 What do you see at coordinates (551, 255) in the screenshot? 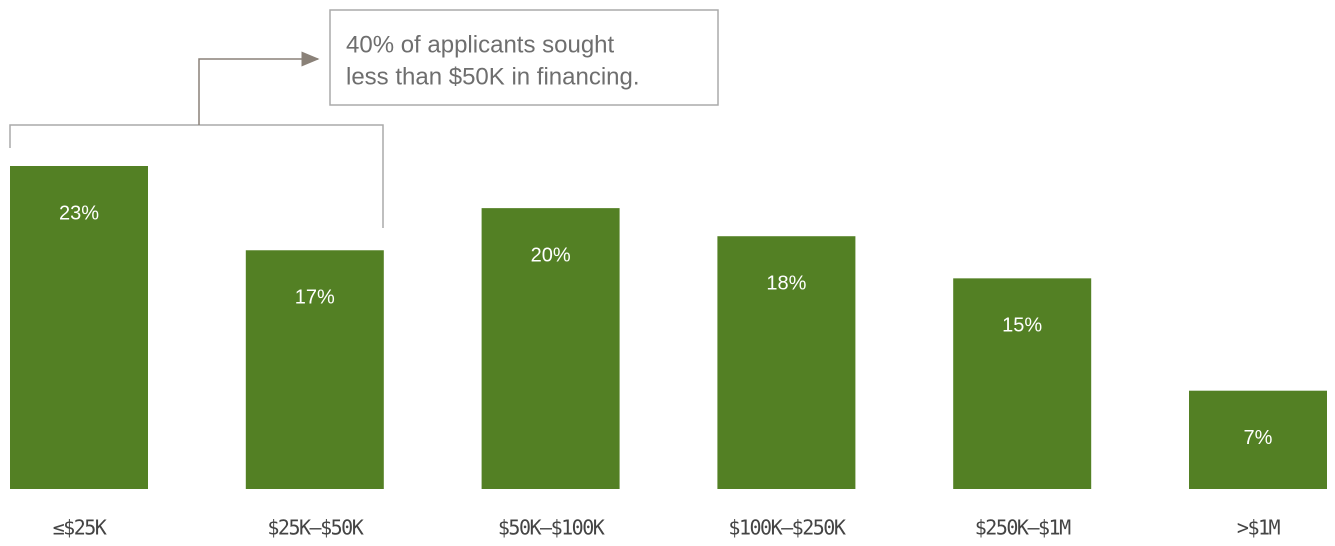
I see `value-label: 20%` at bounding box center [551, 255].